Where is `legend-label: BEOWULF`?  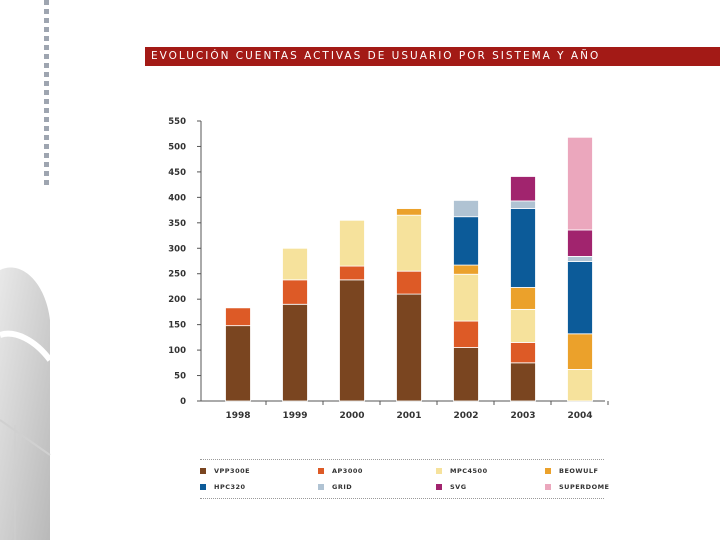
legend-label: BEOWULF is located at coordinates (579, 471).